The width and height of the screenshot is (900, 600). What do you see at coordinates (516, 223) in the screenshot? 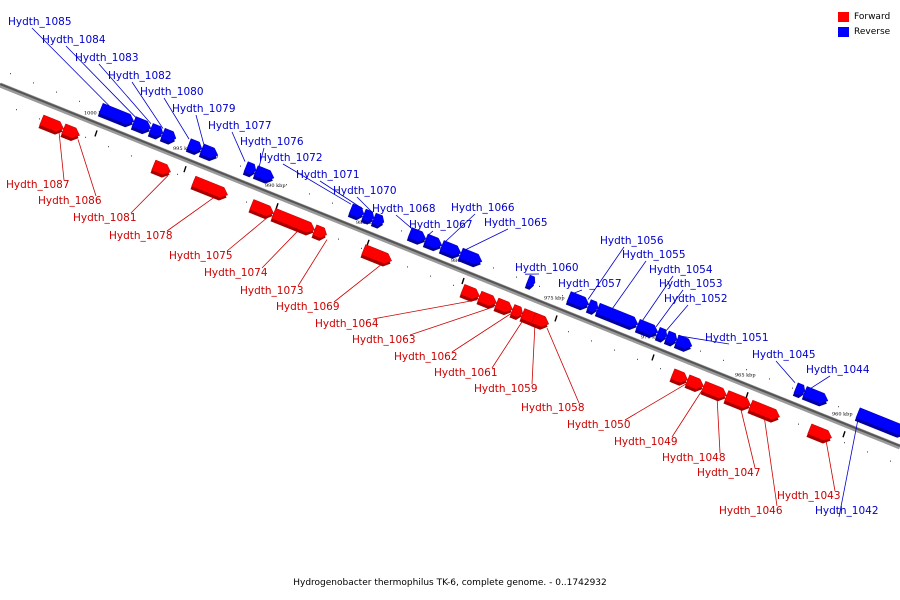
I see `gene-label: Hydth_1065` at bounding box center [516, 223].